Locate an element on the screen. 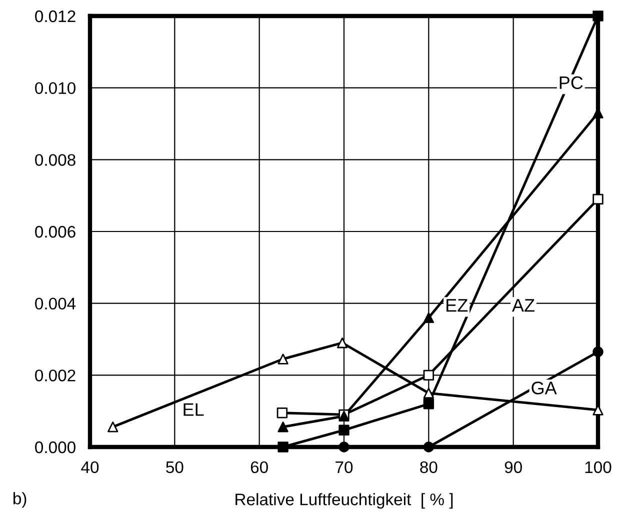 This screenshot has width=621, height=528. x-tick-label: 80 is located at coordinates (429, 467).